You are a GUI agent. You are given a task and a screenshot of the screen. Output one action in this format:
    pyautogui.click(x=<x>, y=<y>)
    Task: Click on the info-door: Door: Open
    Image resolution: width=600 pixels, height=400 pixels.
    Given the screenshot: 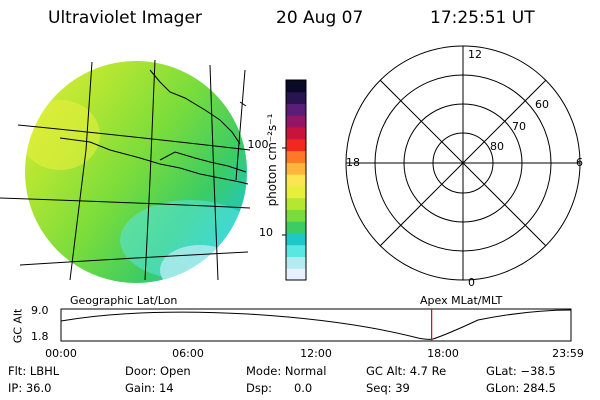 What is the action you would take?
    pyautogui.click(x=158, y=371)
    